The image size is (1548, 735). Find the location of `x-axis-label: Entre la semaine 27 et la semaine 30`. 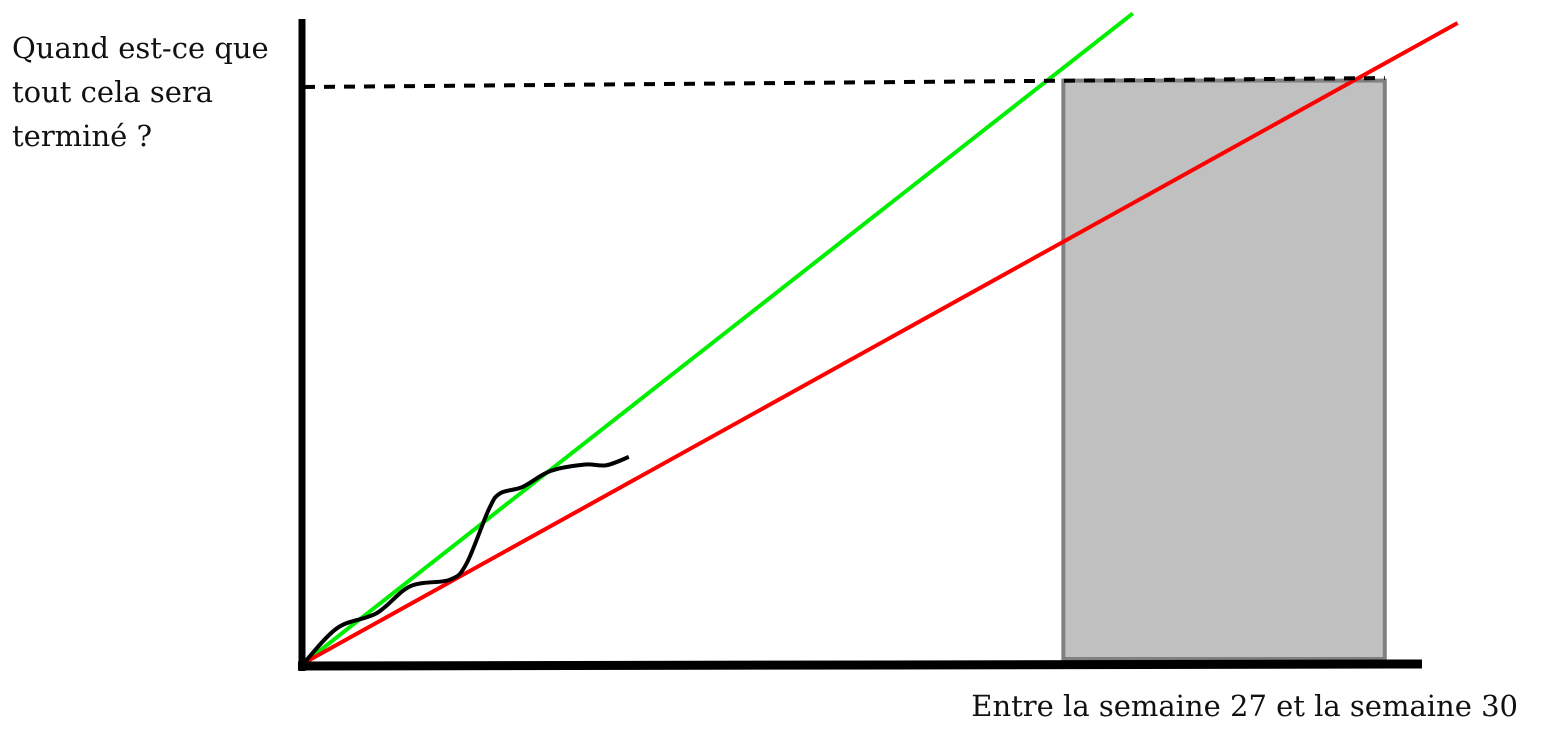

x-axis-label: Entre la semaine 27 et la semaine 30 is located at coordinates (1244, 706).